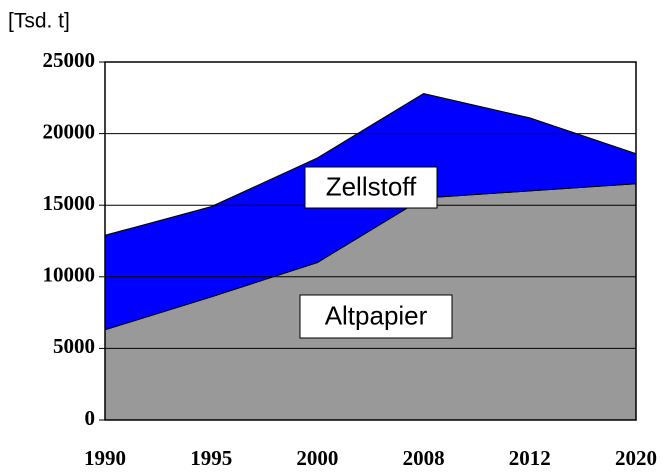 The image size is (668, 472). Describe the element at coordinates (39, 21) in the screenshot. I see `y-axis-label: [Tsd. t]` at that location.